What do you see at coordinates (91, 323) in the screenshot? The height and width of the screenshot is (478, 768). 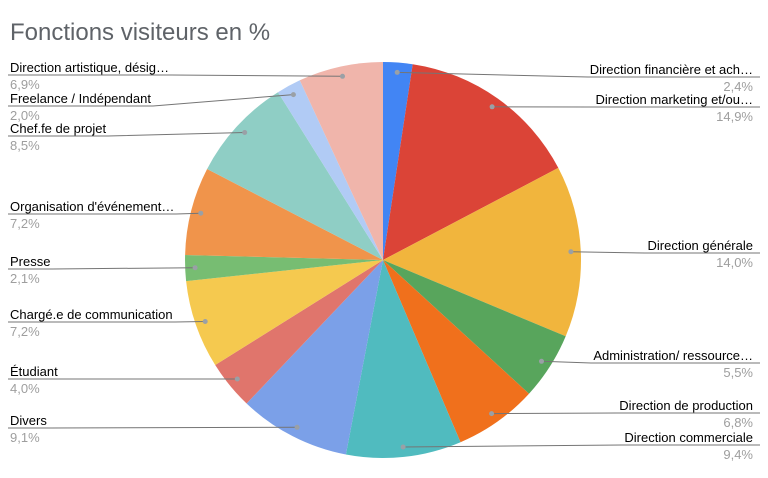 I see `callout-charge-communication: Chargé.e de communication 7,2%` at bounding box center [91, 323].